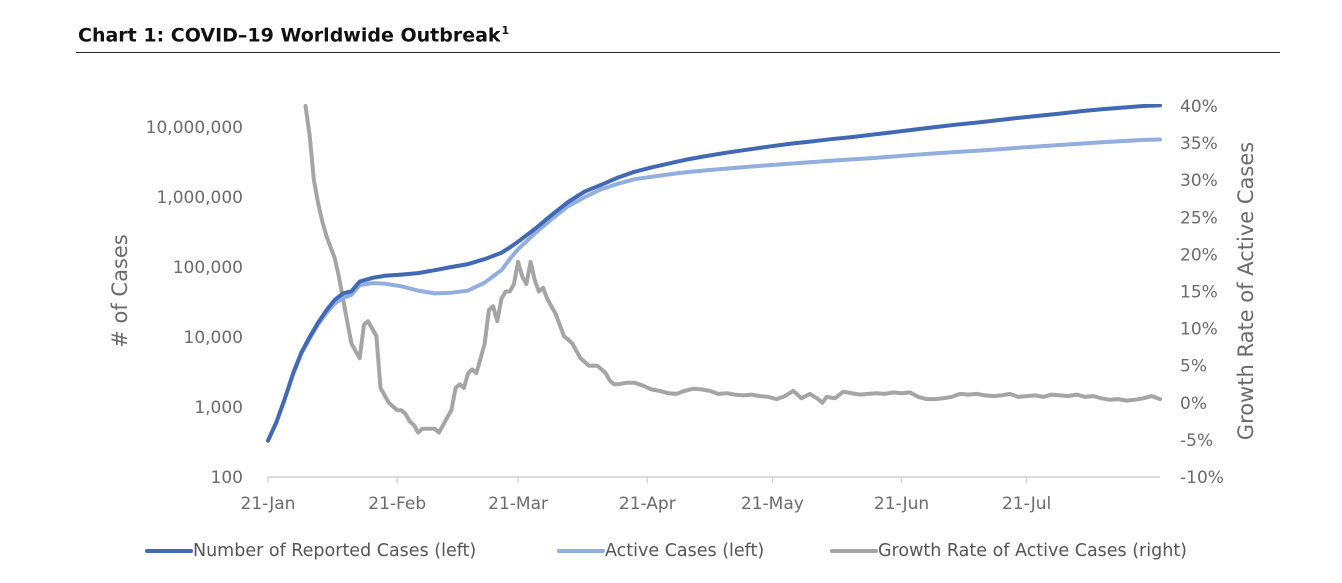  Describe the element at coordinates (685, 551) in the screenshot. I see `legend-label: Active Cases (left)` at that location.